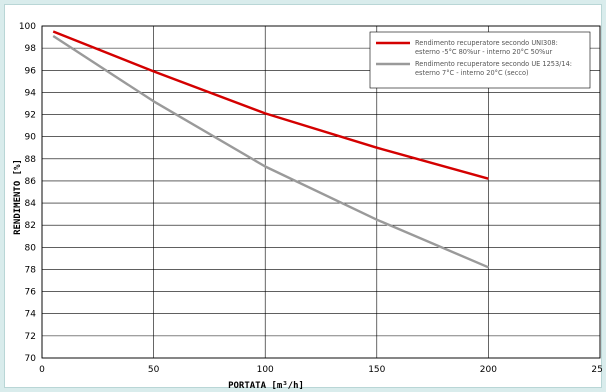 Image resolution: width=606 pixels, height=392 pixels. I want to click on y-tick-label: 98, so click(31, 49).